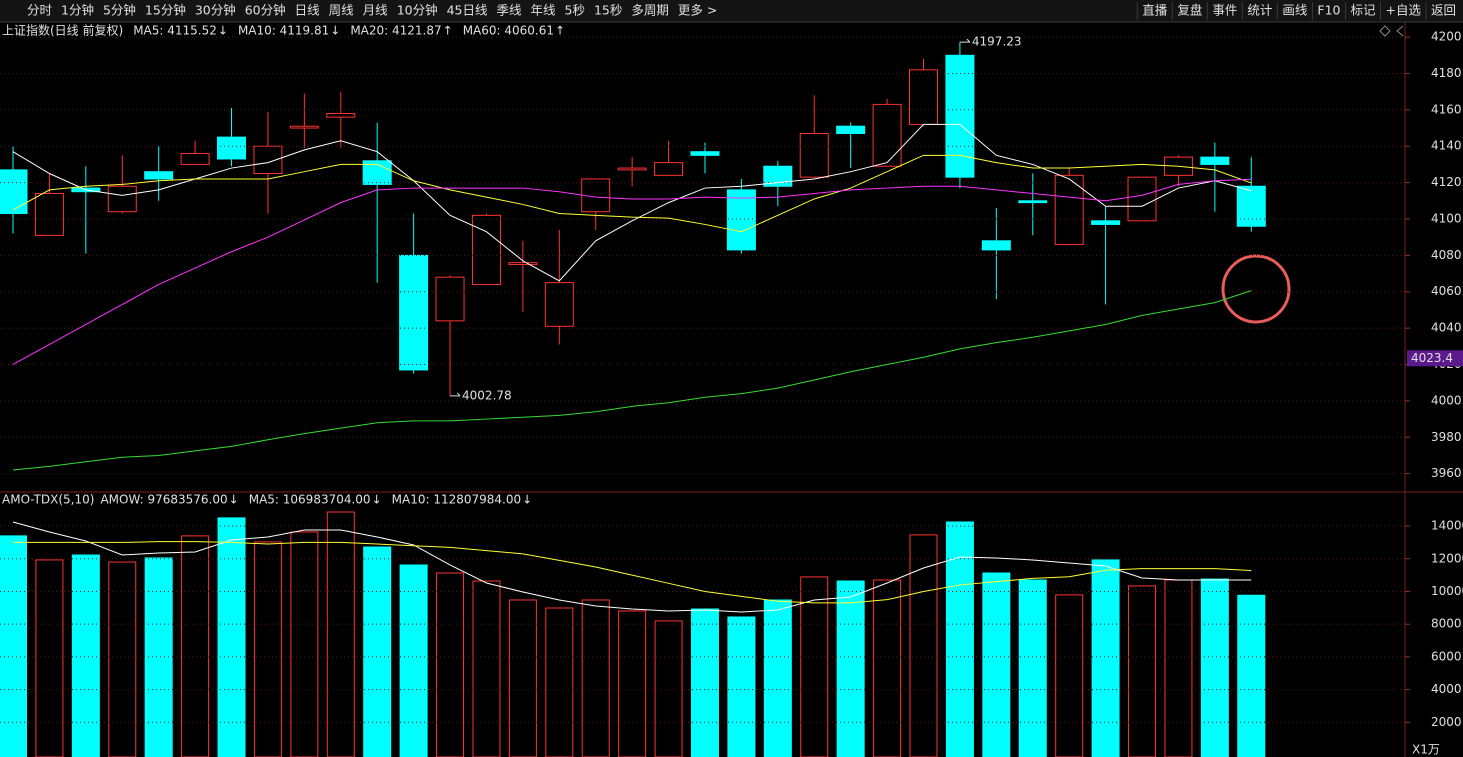 The height and width of the screenshot is (757, 1463). I want to click on legend-label: MA10: 112807984.00, so click(457, 500).